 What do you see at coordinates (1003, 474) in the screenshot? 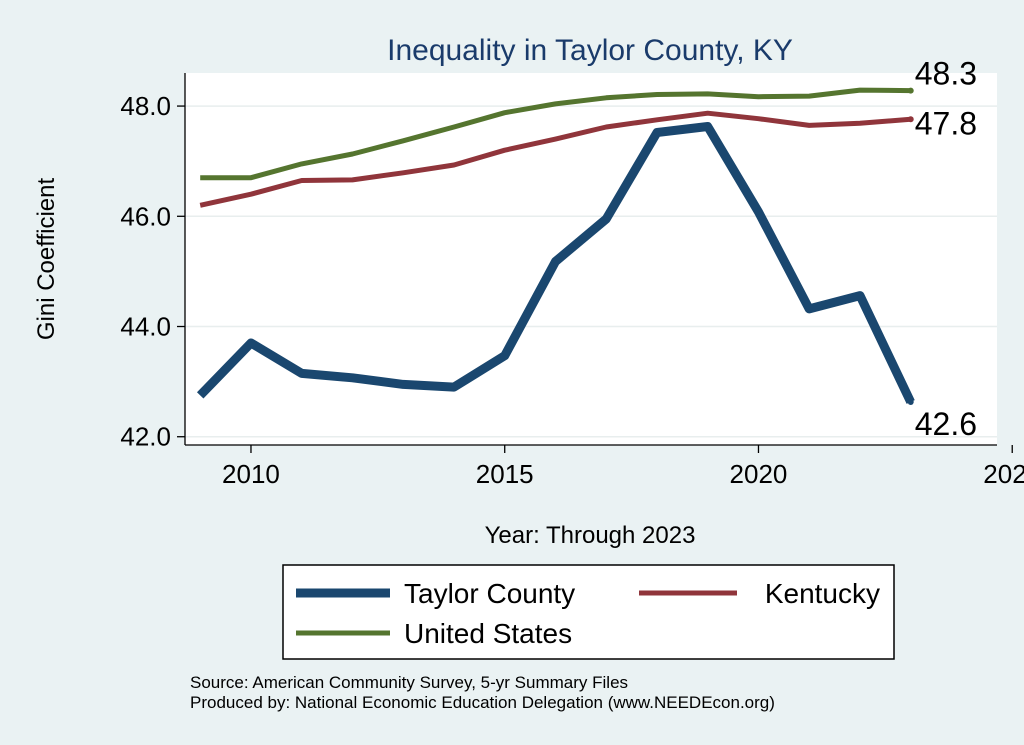
I see `x-tick-label: 2025` at bounding box center [1003, 474].